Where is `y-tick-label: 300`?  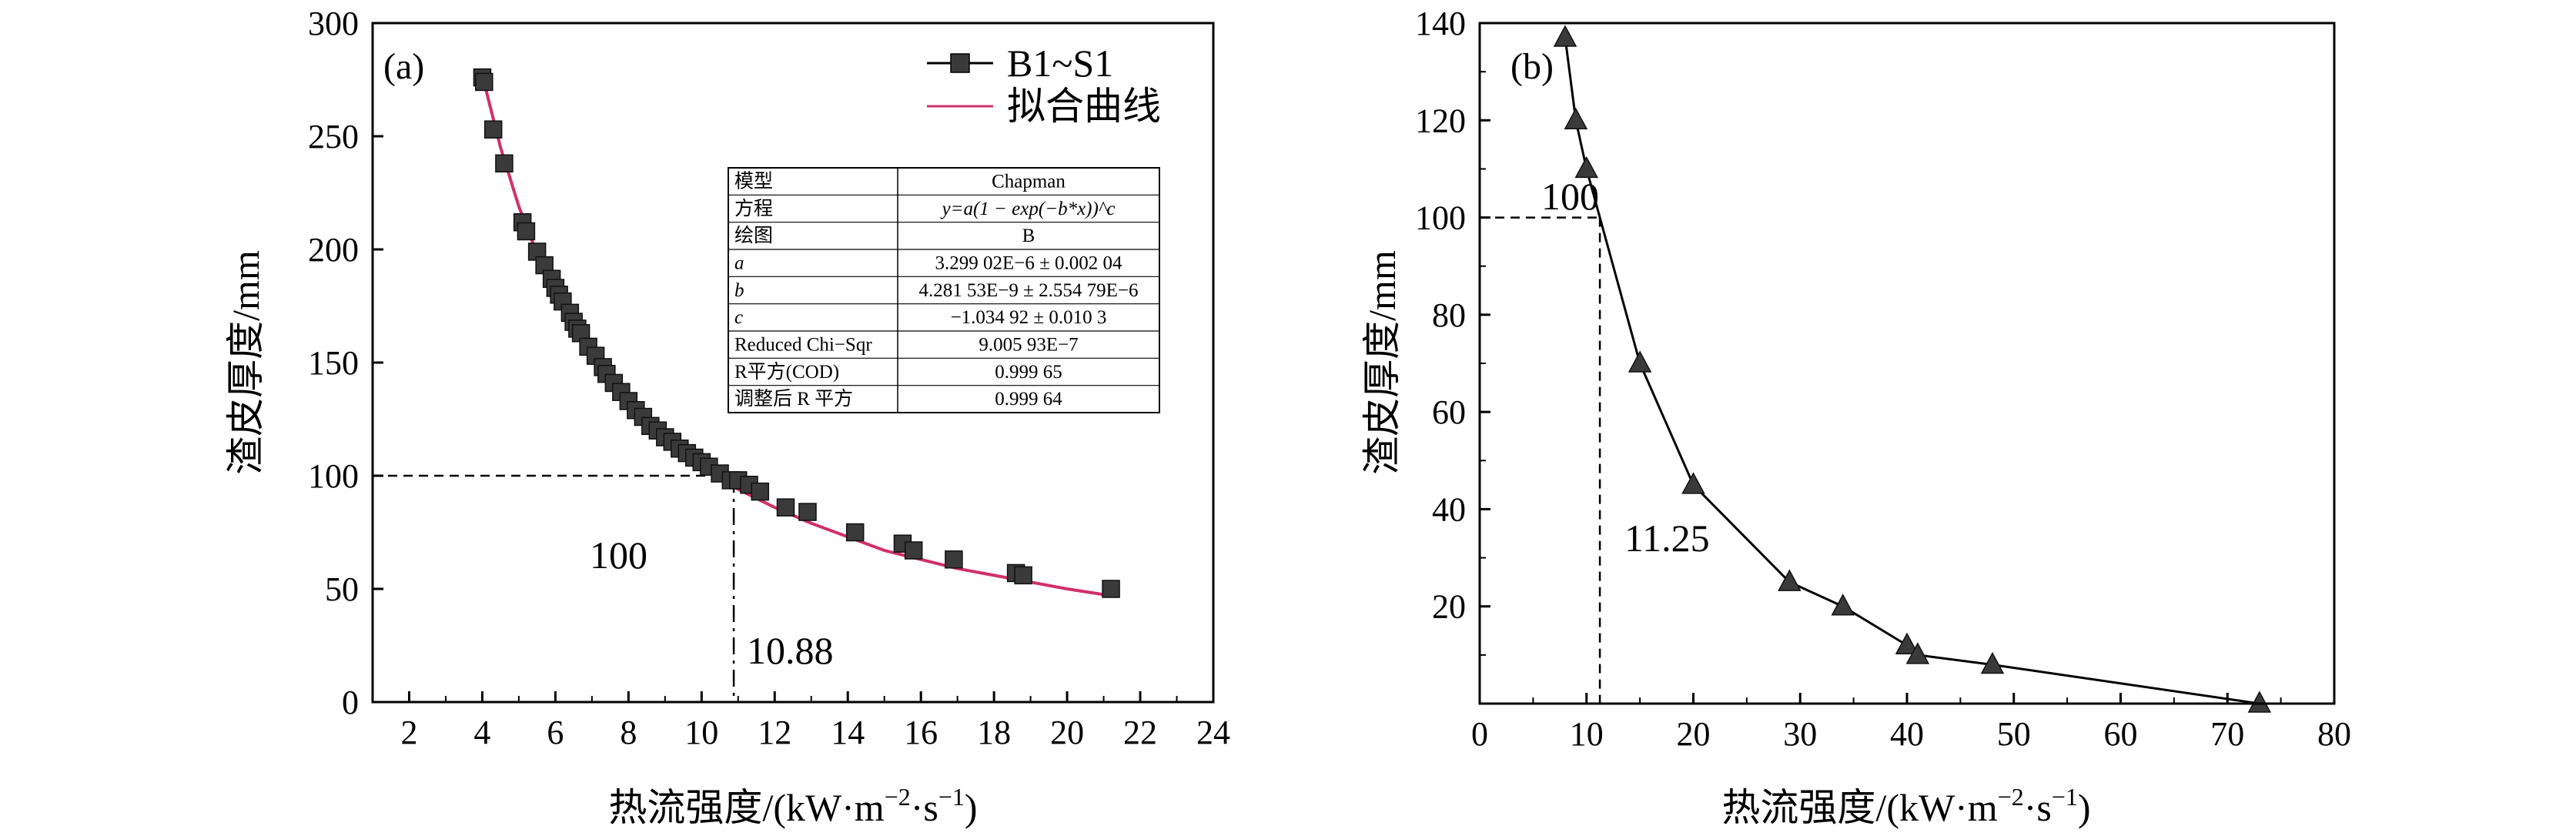
y-tick-label: 300 is located at coordinates (334, 23).